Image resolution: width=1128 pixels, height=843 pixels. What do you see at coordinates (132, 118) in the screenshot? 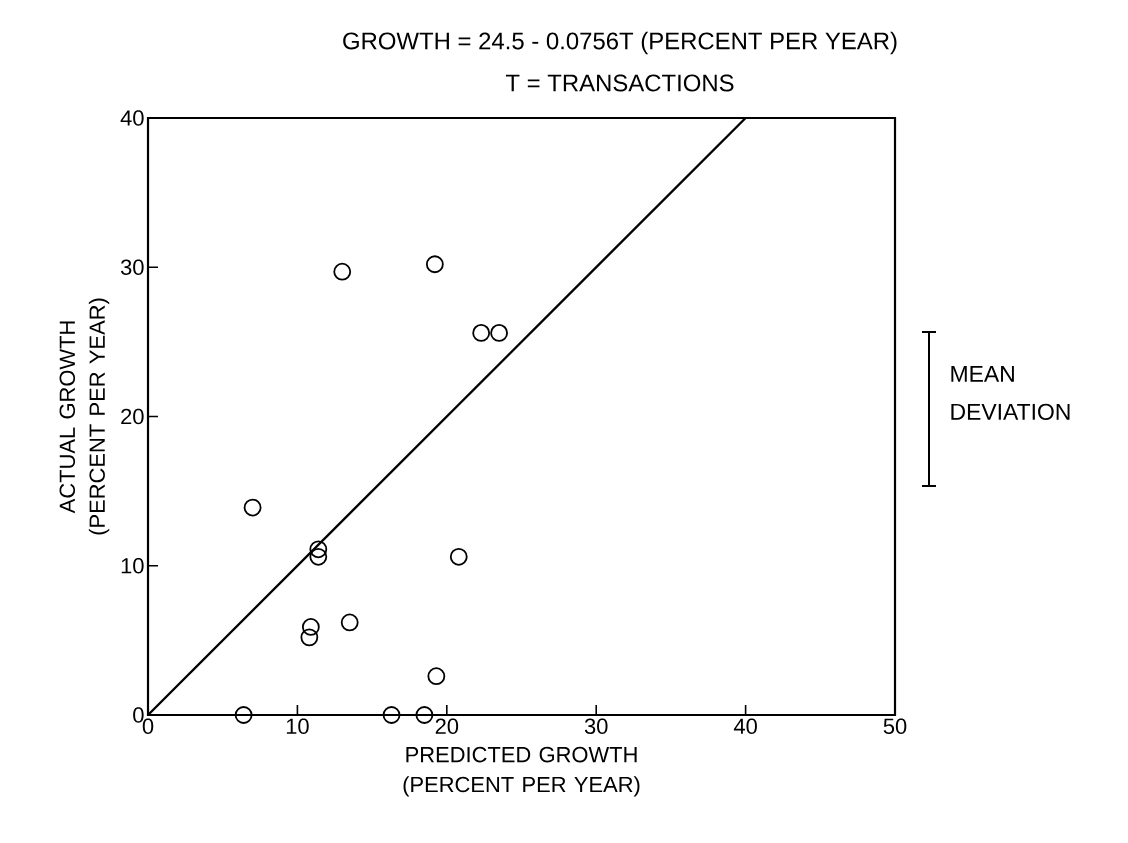
I see `y-tick-label: 40` at bounding box center [132, 118].